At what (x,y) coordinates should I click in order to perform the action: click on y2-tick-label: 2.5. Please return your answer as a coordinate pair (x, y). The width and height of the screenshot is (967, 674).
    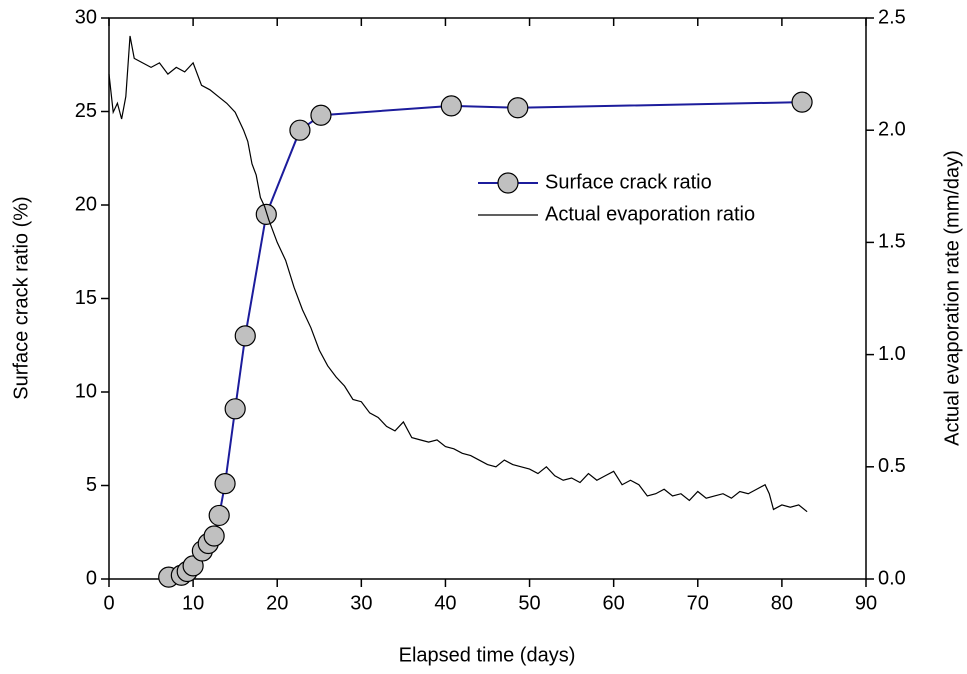
    Looking at the image, I should click on (892, 17).